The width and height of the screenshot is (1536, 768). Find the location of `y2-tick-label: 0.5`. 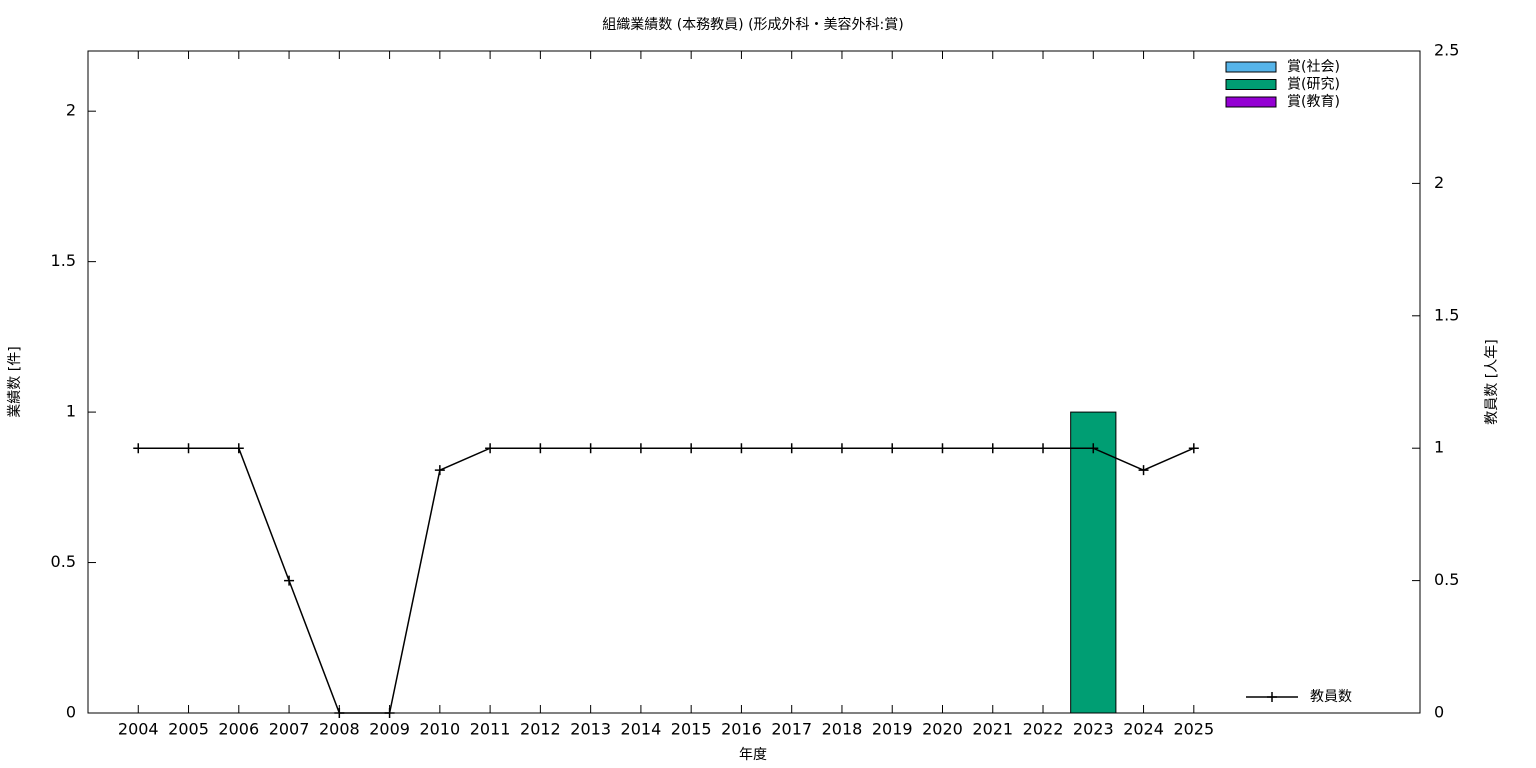

y2-tick-label: 0.5 is located at coordinates (1446, 579).